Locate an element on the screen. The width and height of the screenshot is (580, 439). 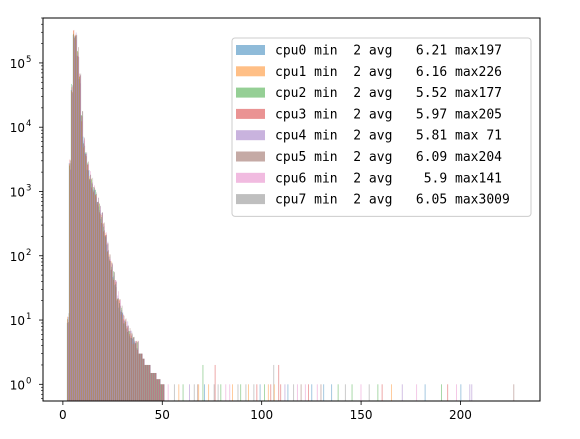
legend-label: cpu5 min 2 avg 6.09 max204 is located at coordinates (388, 157).